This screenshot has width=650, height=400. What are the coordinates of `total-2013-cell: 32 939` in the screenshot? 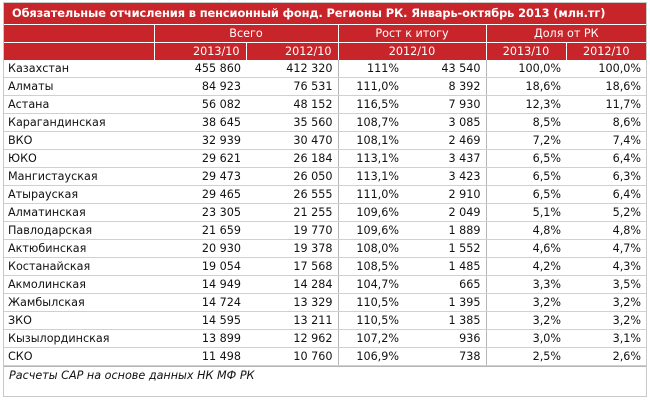 It's located at (200, 140).